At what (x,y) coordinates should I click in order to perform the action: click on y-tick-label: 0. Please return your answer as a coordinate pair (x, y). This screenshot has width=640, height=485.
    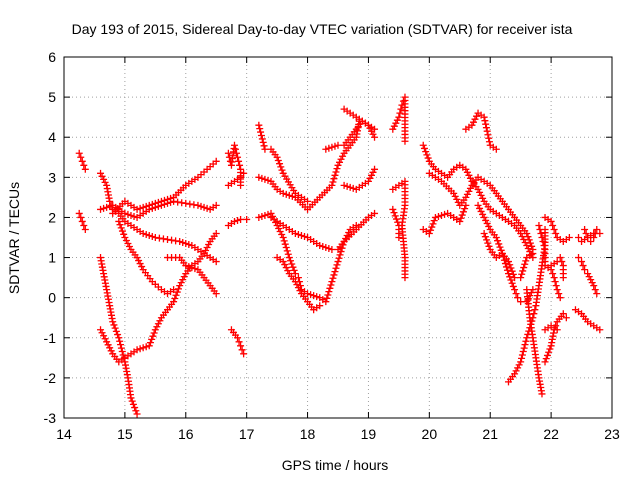
    Looking at the image, I should click on (52, 298).